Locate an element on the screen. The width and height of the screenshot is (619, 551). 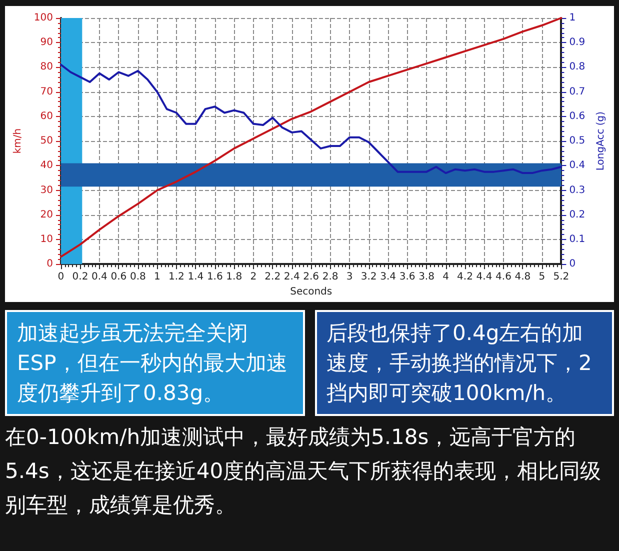
x-tick-label: 2 is located at coordinates (253, 277).